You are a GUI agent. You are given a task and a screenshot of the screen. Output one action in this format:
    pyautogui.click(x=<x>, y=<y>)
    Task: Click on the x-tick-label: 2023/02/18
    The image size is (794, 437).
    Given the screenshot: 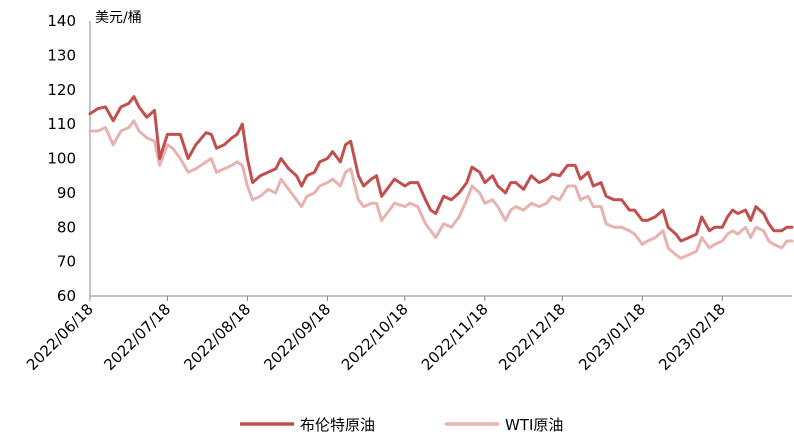 What is the action you would take?
    pyautogui.click(x=692, y=337)
    